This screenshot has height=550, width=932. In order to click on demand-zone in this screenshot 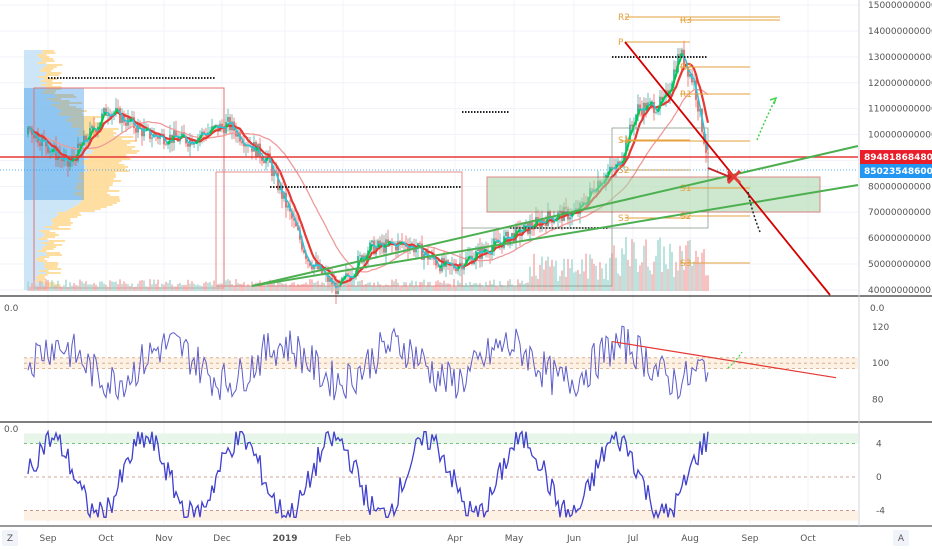, I will do `click(653, 194)`.